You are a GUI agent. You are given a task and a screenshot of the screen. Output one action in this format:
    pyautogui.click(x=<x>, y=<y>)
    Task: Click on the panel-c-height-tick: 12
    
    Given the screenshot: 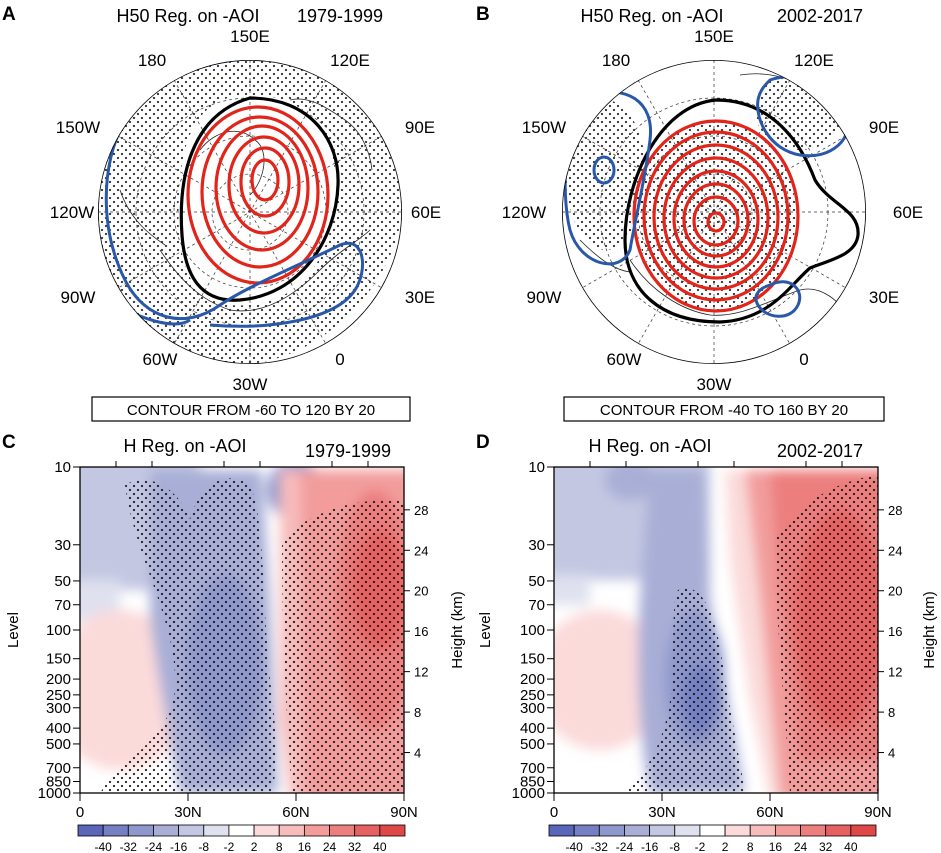 What is the action you would take?
    pyautogui.click(x=421, y=672)
    